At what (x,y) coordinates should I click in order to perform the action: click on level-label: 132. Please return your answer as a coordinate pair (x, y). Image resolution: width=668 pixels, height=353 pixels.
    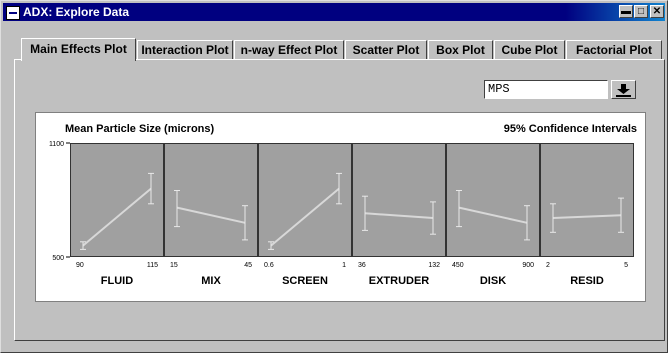
    Looking at the image, I should click on (434, 265).